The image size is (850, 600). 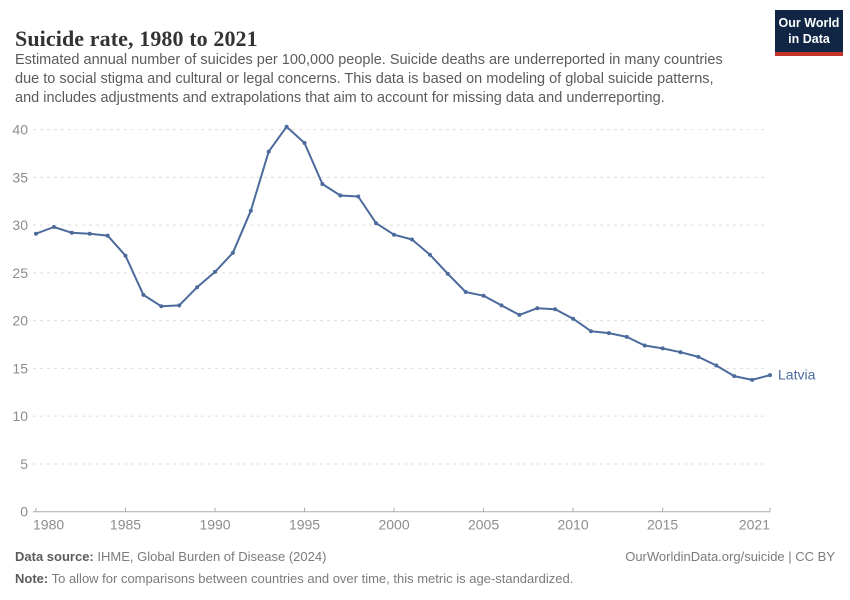 I want to click on note-label: Note:, so click(x=32, y=578).